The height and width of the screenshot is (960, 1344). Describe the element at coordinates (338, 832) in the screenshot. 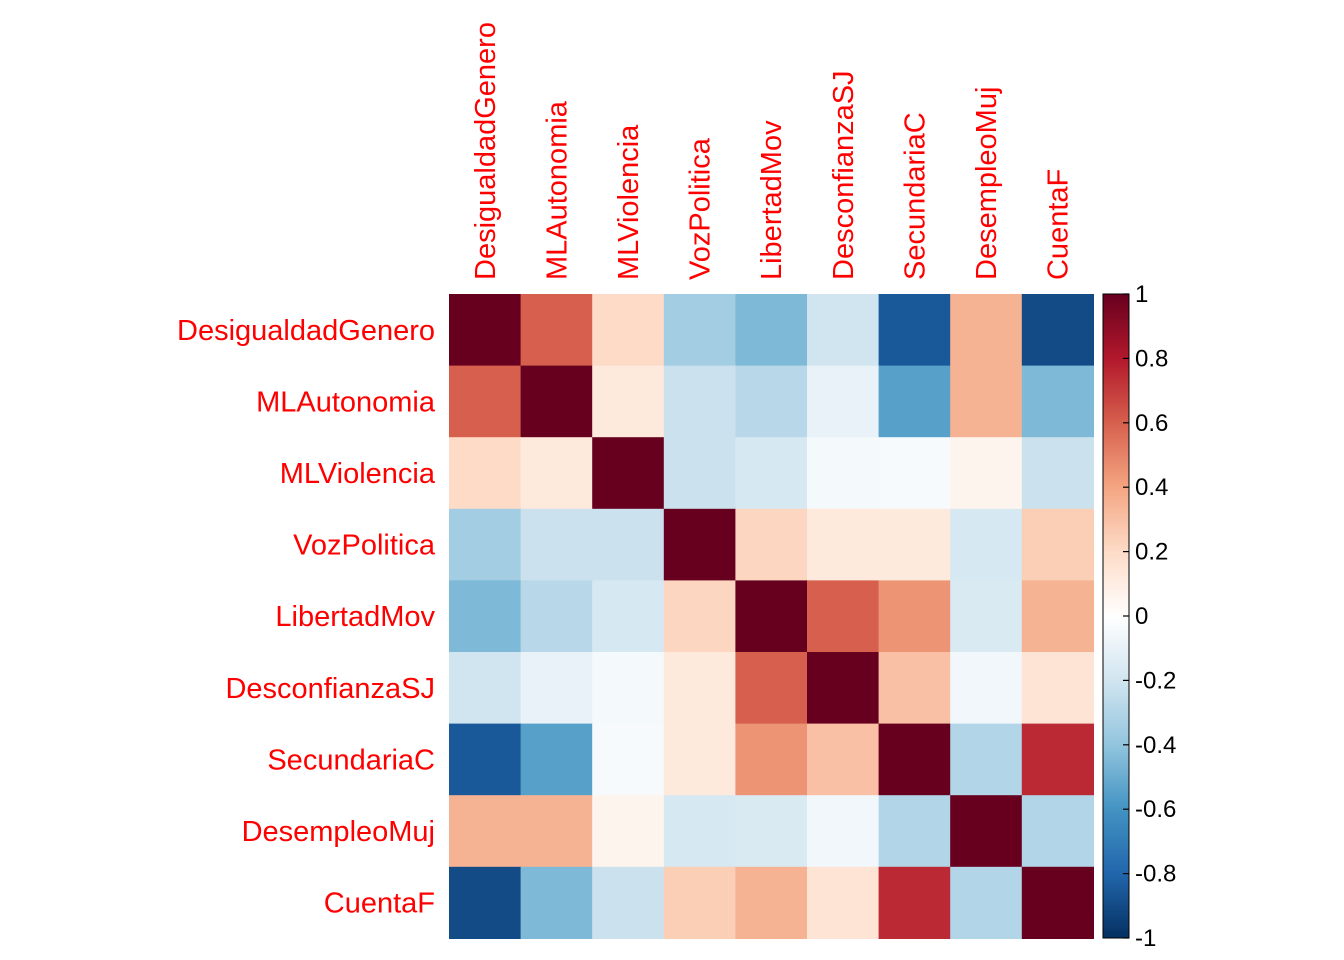

I see `row-label-DesempleoMuj: DesempleoMuj` at that location.